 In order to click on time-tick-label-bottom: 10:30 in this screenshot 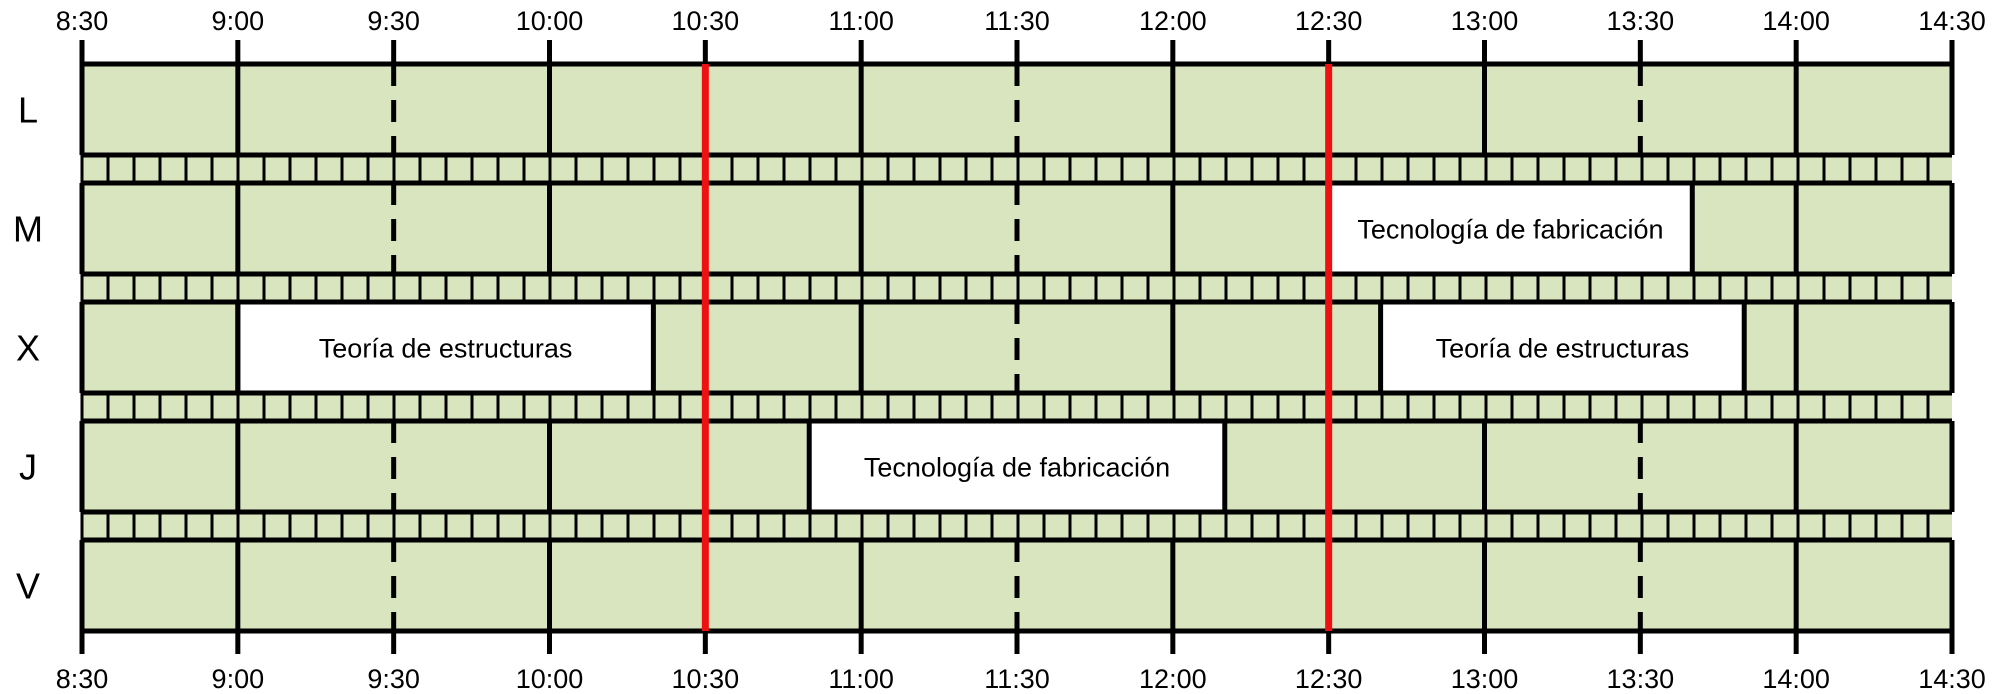, I will do `click(706, 679)`.